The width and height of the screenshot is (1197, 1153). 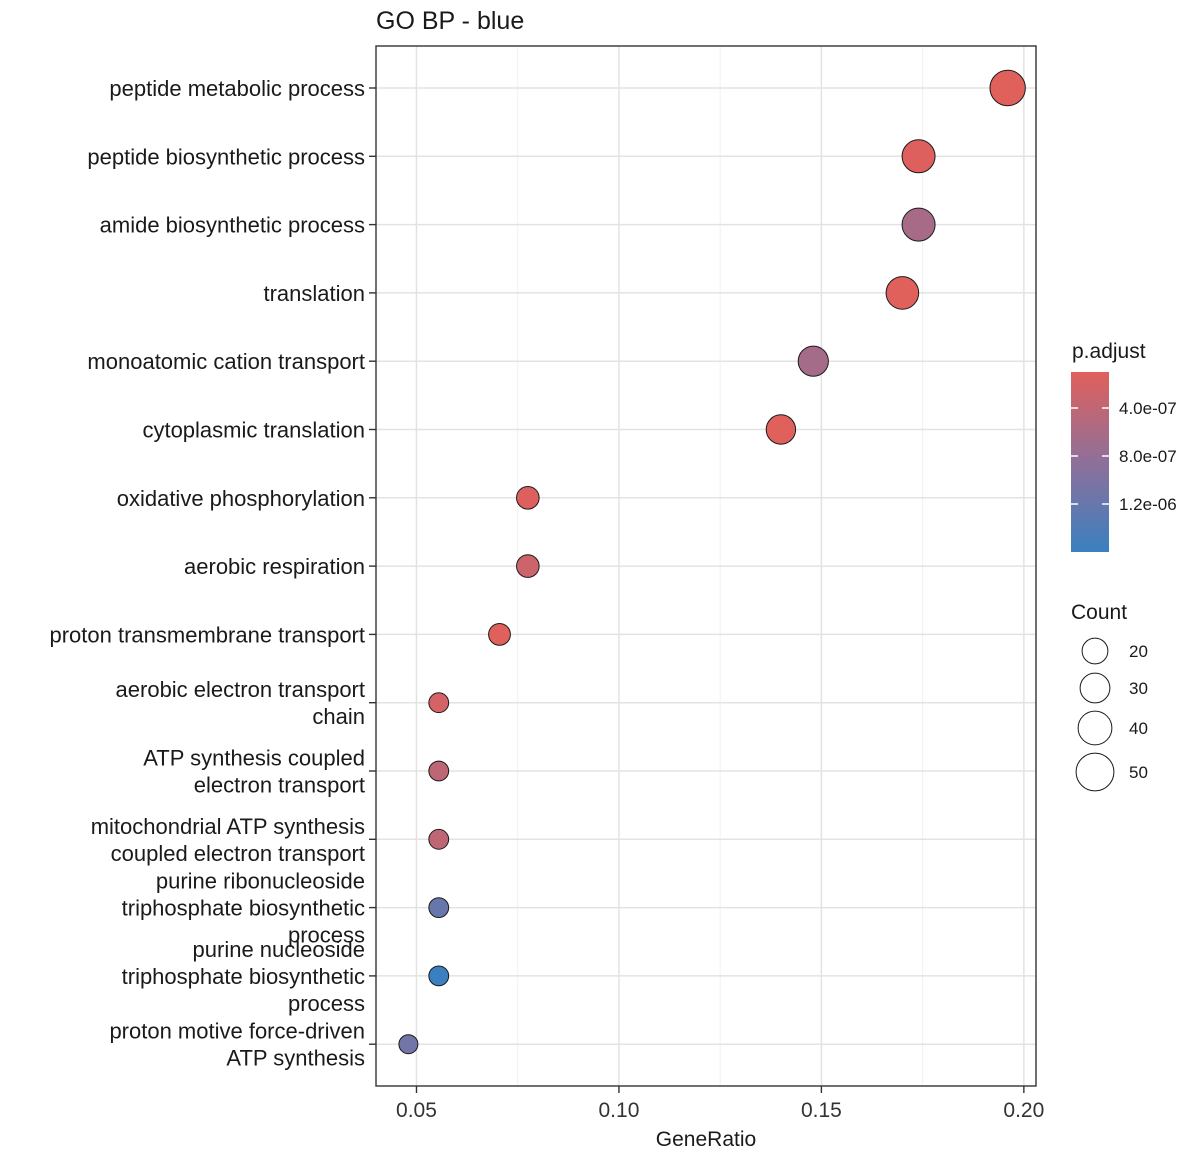 What do you see at coordinates (253, 430) in the screenshot?
I see `category-label: cytoplasmic translation` at bounding box center [253, 430].